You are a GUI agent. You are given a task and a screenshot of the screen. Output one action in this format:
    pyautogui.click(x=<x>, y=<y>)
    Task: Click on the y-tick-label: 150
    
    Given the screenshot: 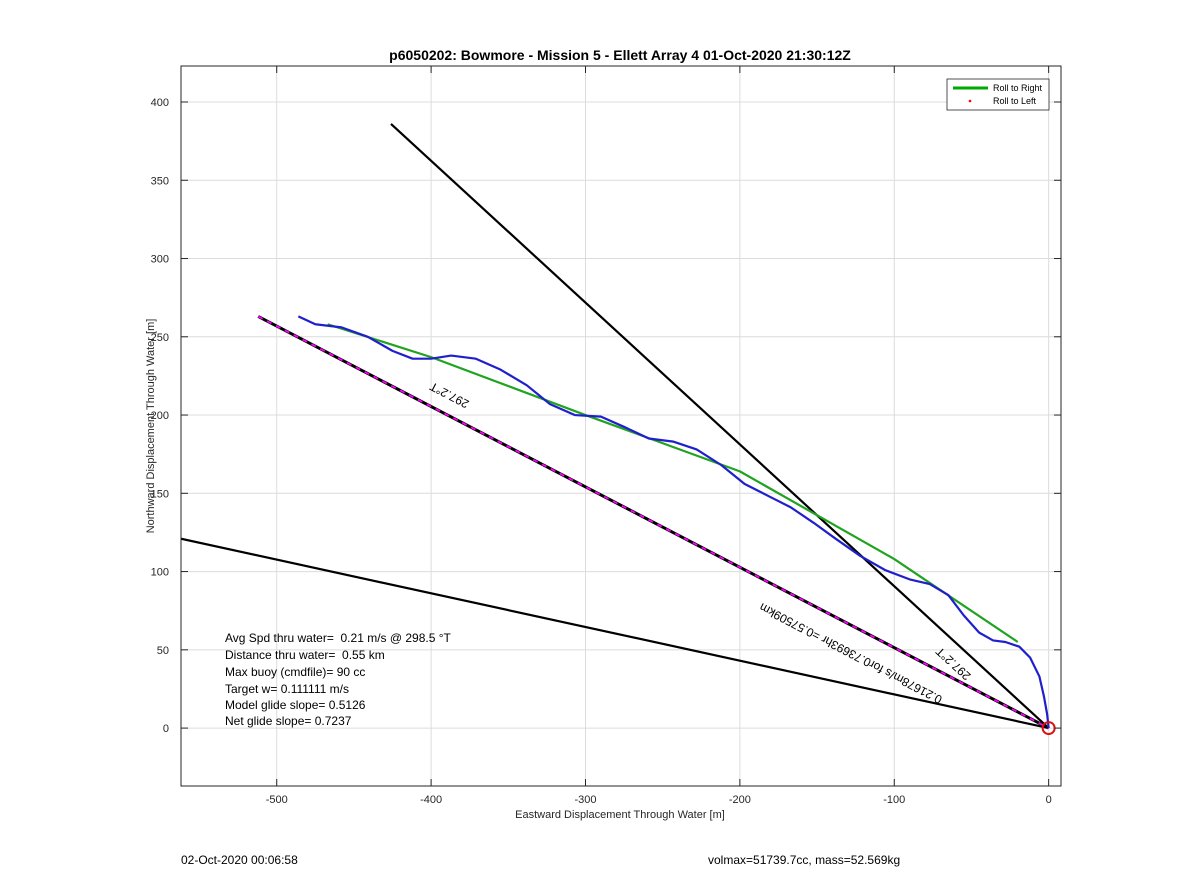 What is the action you would take?
    pyautogui.click(x=160, y=494)
    